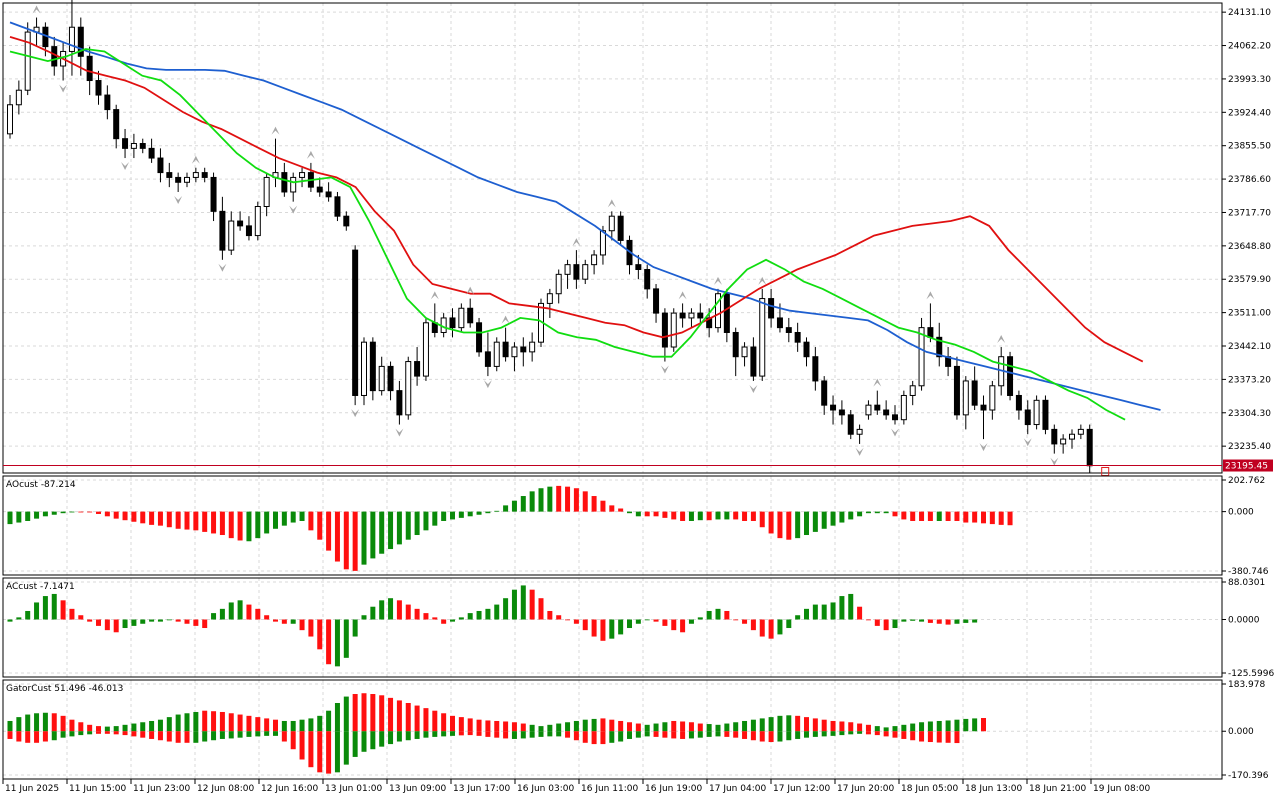 The image size is (1280, 800). What do you see at coordinates (1251, 674) in the screenshot?
I see `axis-tick-label: -125.5996` at bounding box center [1251, 674].